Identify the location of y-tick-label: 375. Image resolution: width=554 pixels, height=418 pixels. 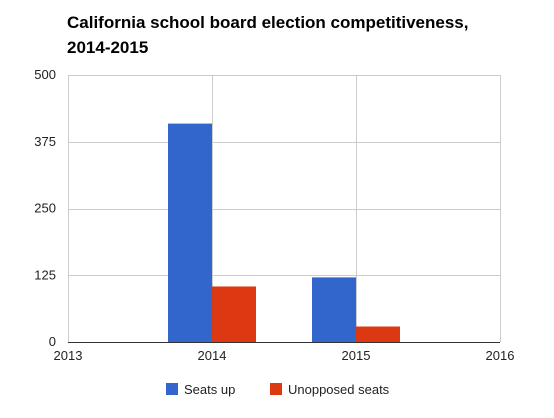
(45, 141).